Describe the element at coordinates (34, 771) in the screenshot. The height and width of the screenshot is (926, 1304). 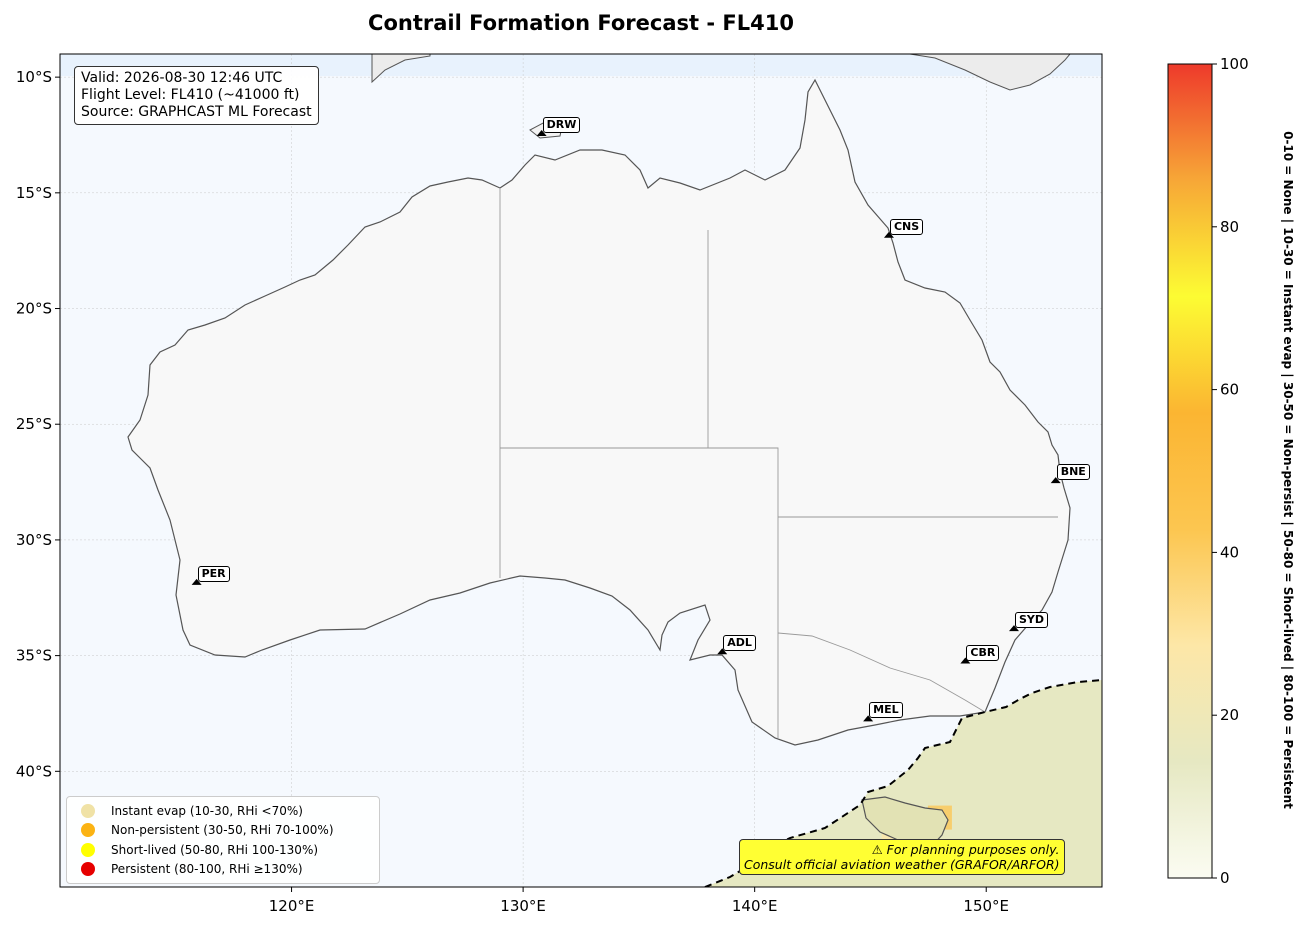
I see `y-tick-label: 40°S` at that location.